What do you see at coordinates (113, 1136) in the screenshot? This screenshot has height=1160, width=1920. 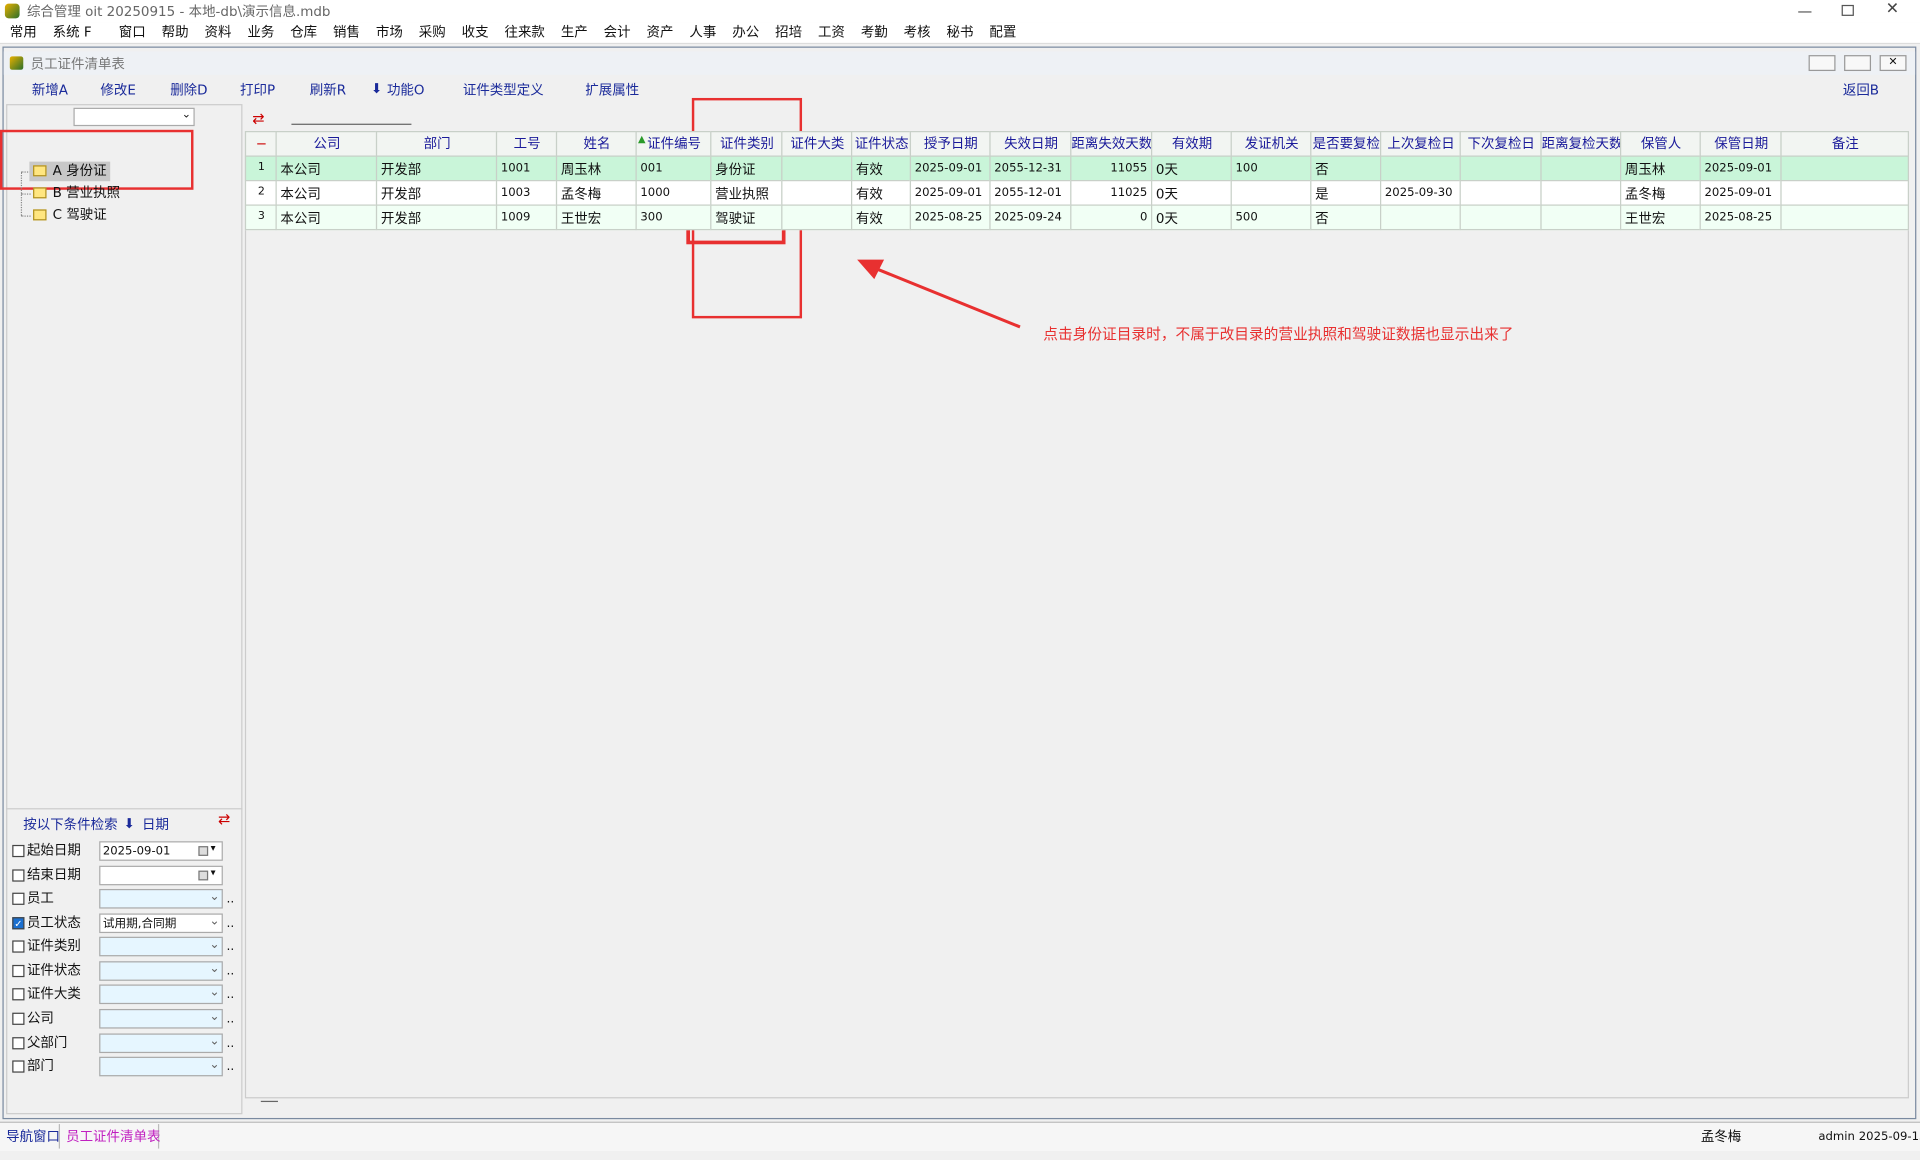 I see `status-tab: 员工证件清单表` at bounding box center [113, 1136].